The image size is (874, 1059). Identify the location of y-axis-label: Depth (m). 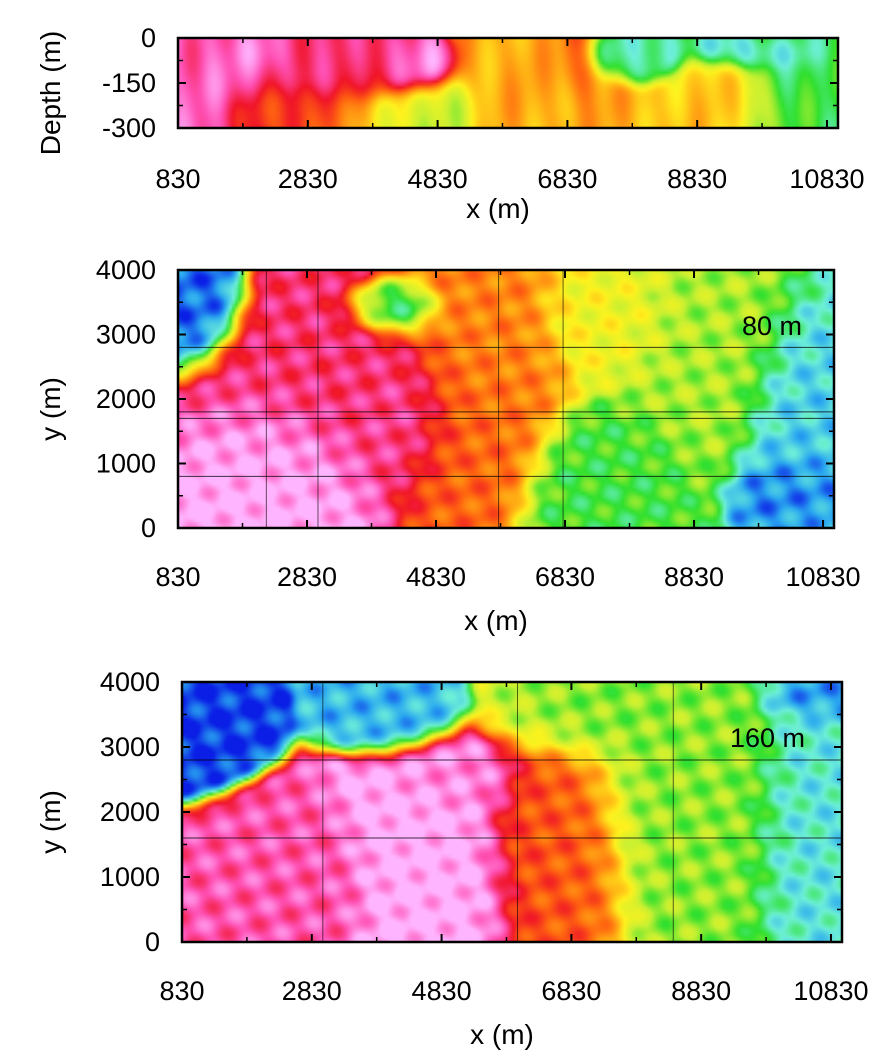
(50, 93).